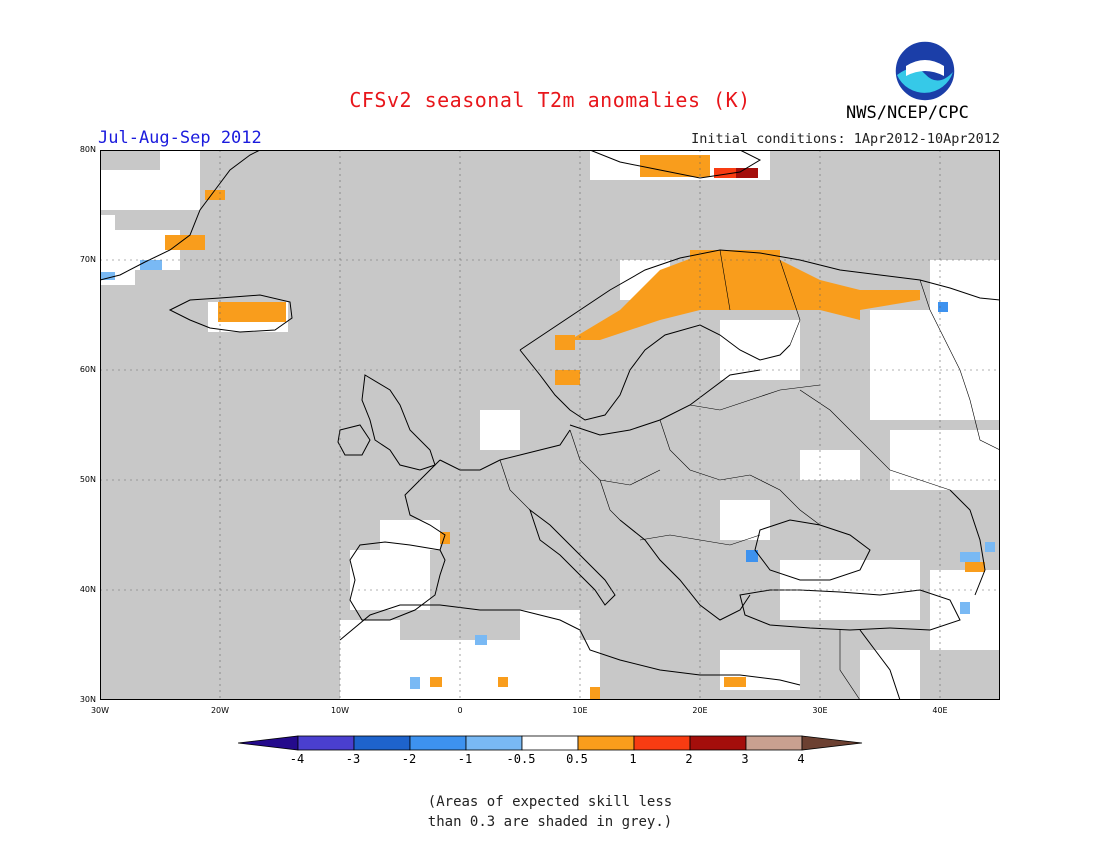 This screenshot has width=1100, height=850. What do you see at coordinates (460, 710) in the screenshot?
I see `lon-label: 0` at bounding box center [460, 710].